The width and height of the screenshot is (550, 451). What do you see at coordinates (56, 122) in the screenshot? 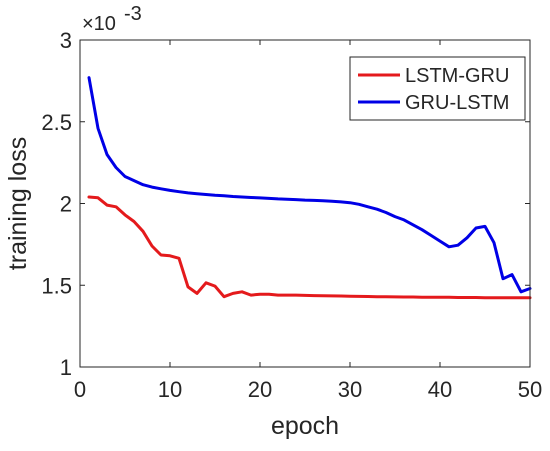
I see `y-tick-label: 2.5` at bounding box center [56, 122].